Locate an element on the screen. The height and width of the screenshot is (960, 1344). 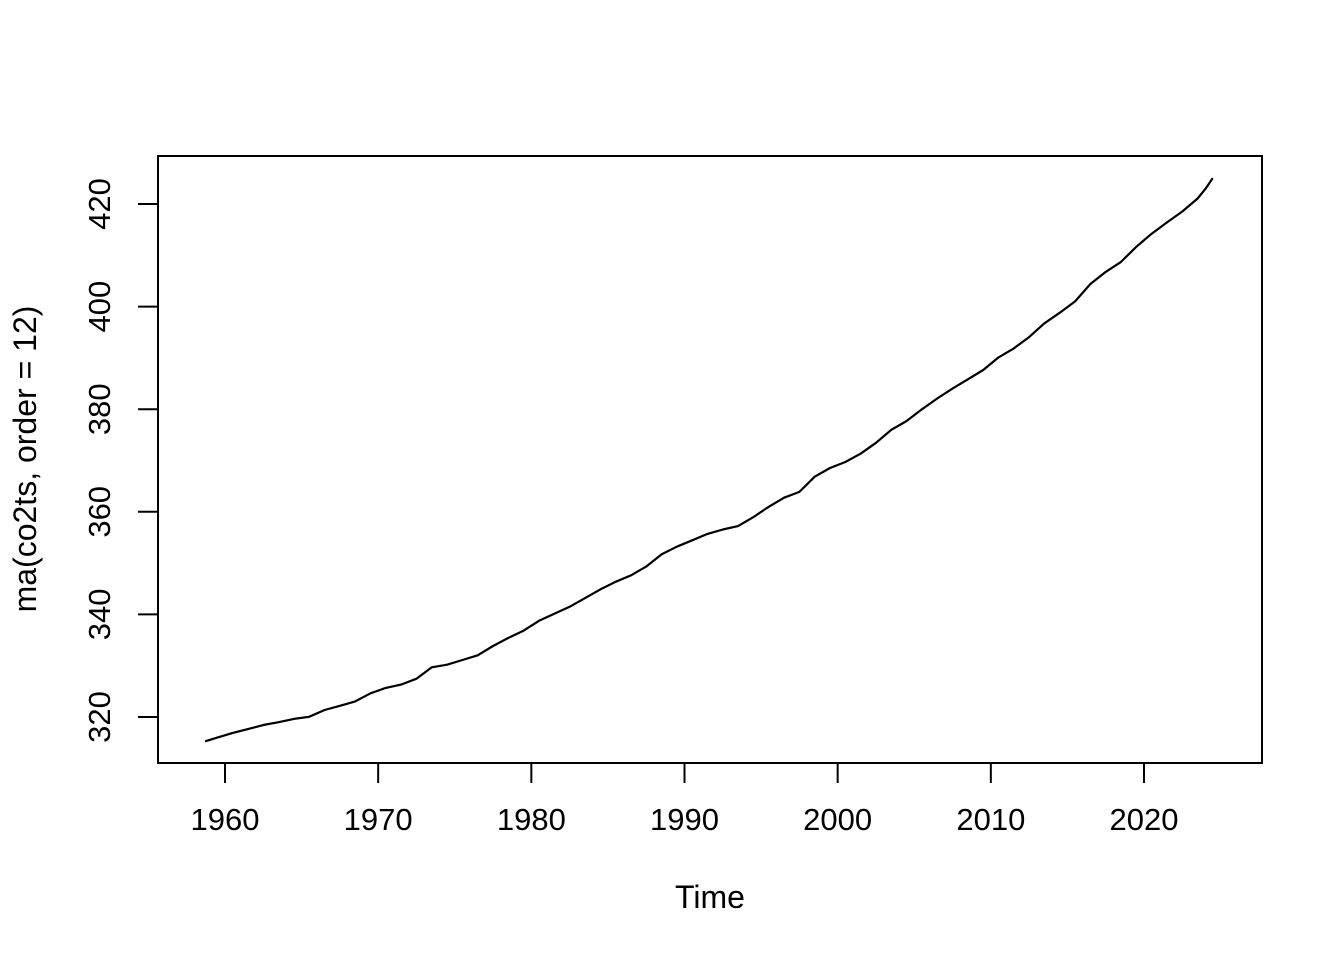
y-tick-label: 420 is located at coordinates (99, 204).